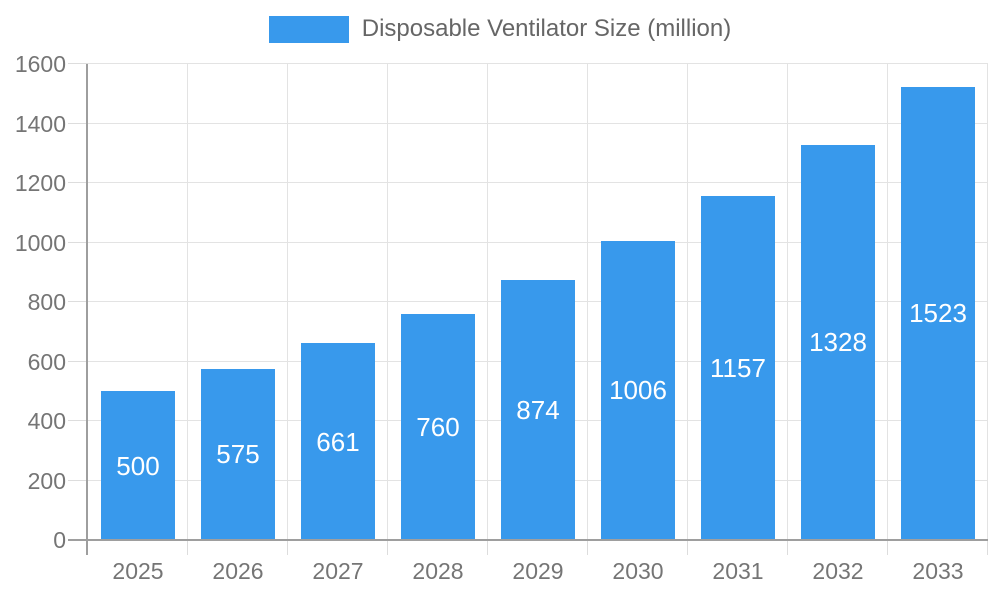  I want to click on bar-value-label: 661, so click(338, 441).